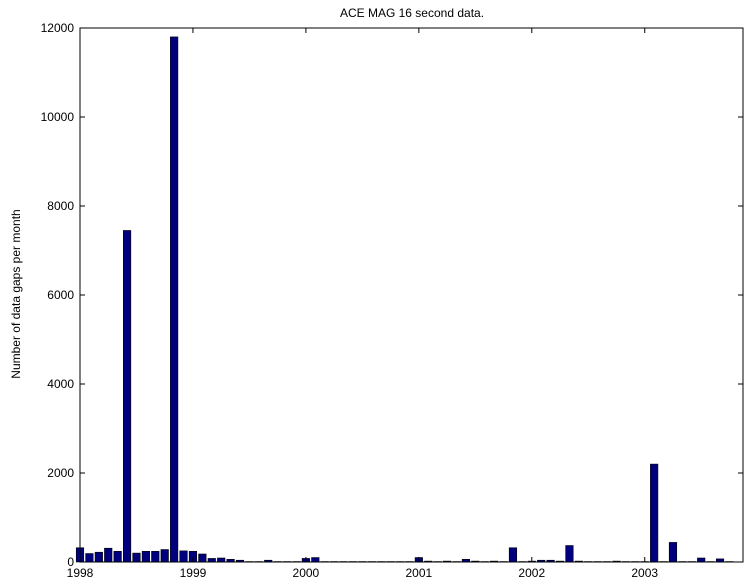 The width and height of the screenshot is (745, 586). What do you see at coordinates (70, 562) in the screenshot?
I see `y-tick-label: 0` at bounding box center [70, 562].